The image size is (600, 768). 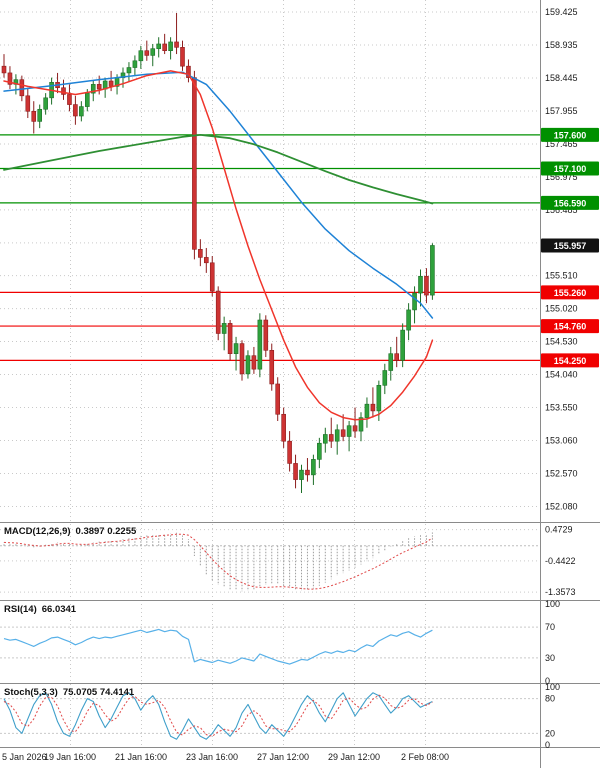 I want to click on price-tick-label: 152.080, so click(x=561, y=507).